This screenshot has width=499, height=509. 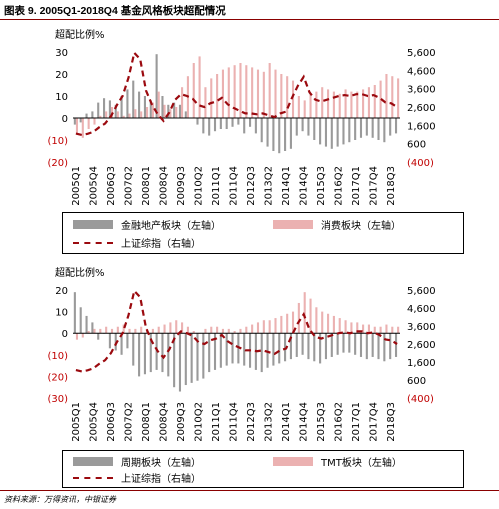 What do you see at coordinates (269, 186) in the screenshot?
I see `x-tick-label: 2013Q2` at bounding box center [269, 186].